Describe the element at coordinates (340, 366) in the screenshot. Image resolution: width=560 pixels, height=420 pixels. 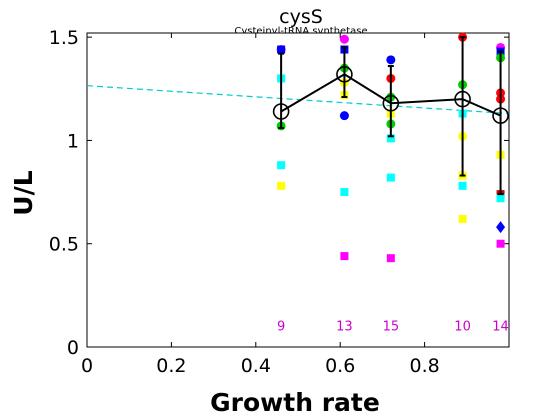
I see `x-tick-label: 0.6` at that location.